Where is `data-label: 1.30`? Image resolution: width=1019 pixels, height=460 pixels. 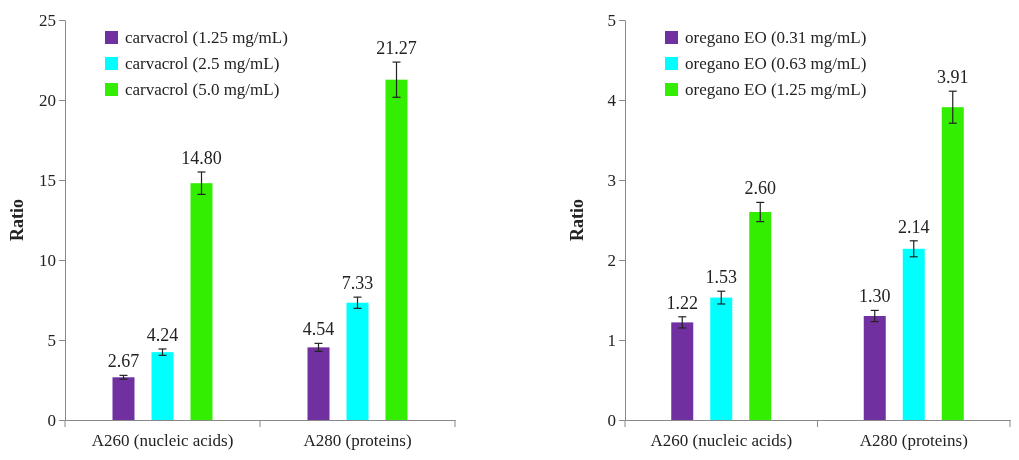 data-label: 1.30 is located at coordinates (875, 296).